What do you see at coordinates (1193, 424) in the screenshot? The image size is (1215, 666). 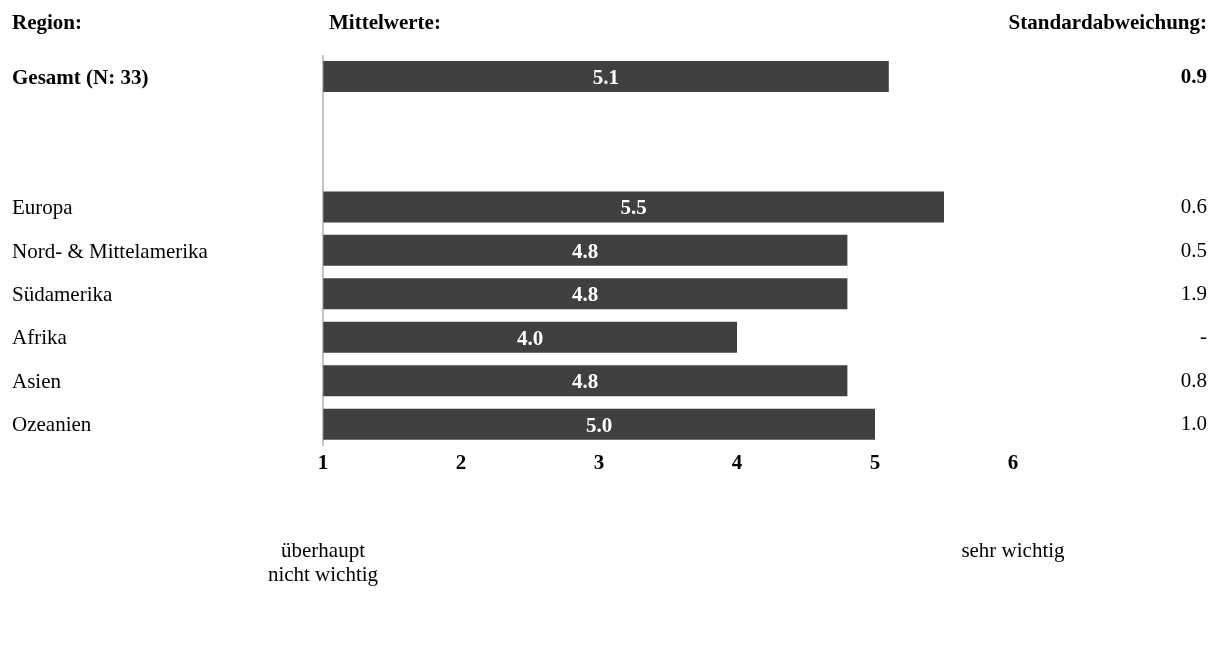 I see `text: 1.0` at bounding box center [1193, 424].